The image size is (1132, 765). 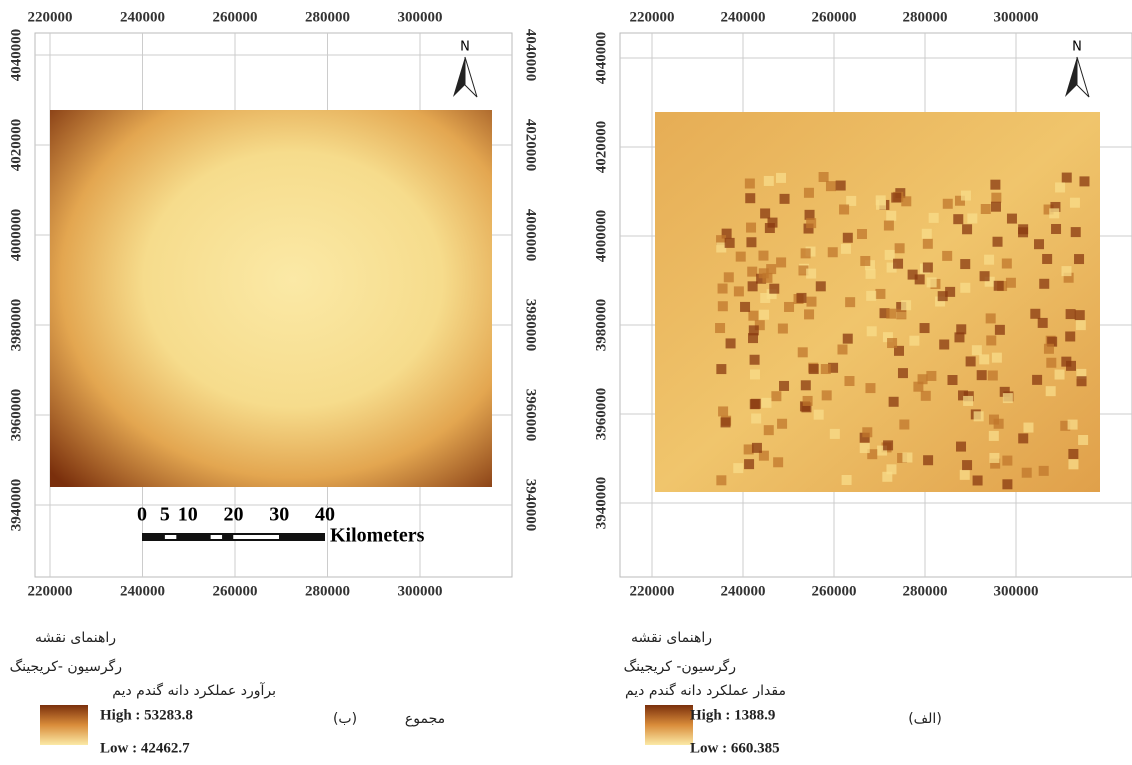 What do you see at coordinates (327, 17) in the screenshot?
I see `x-tick-label: 280000` at bounding box center [327, 17].